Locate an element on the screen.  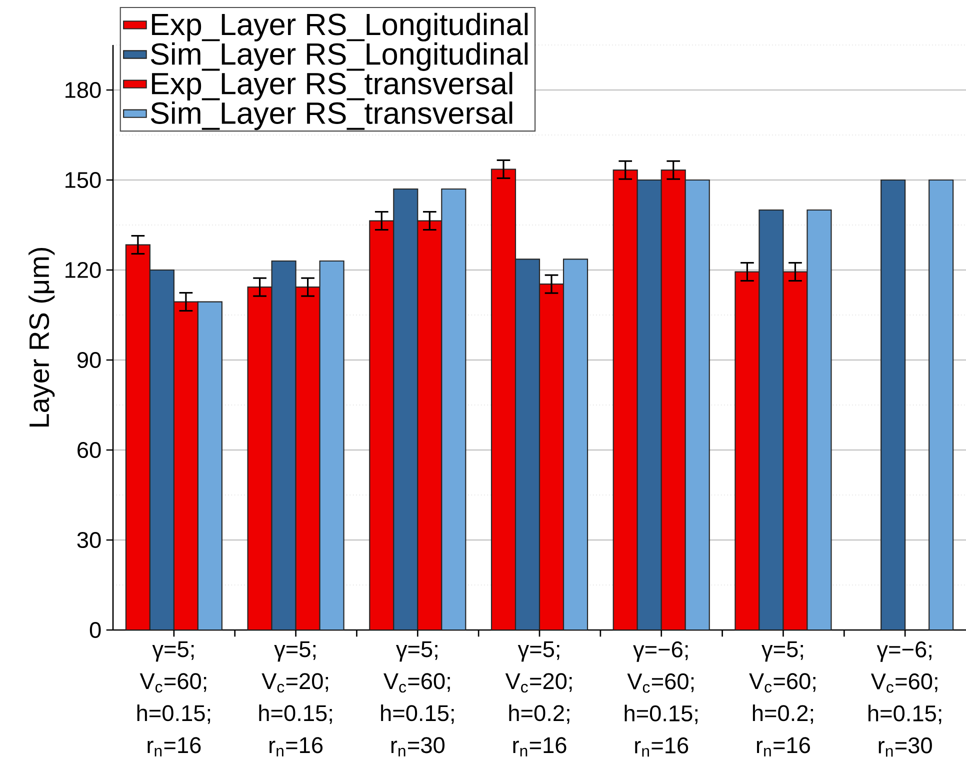
y-tick-label: 150 is located at coordinates (83, 180).